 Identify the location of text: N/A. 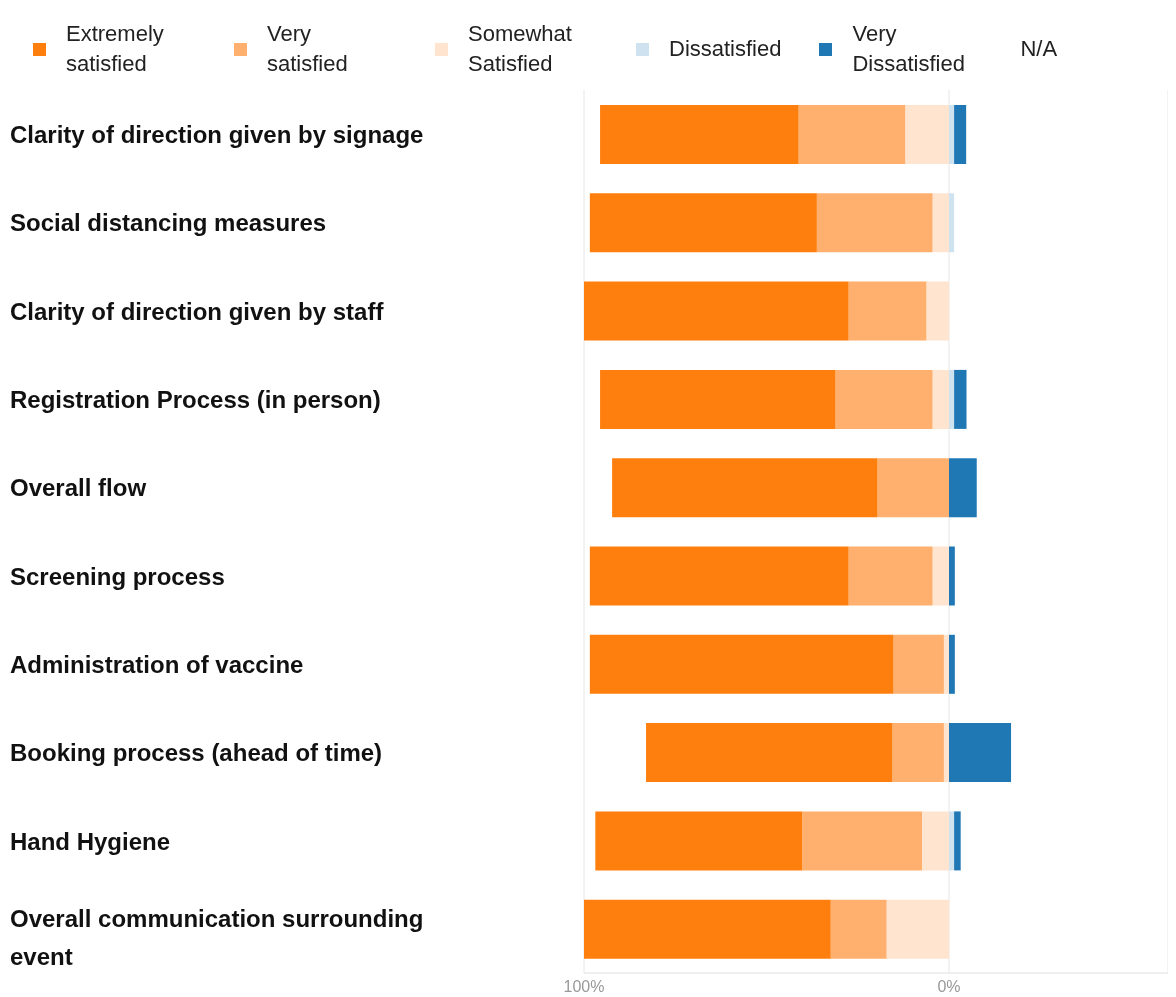
(1039, 49).